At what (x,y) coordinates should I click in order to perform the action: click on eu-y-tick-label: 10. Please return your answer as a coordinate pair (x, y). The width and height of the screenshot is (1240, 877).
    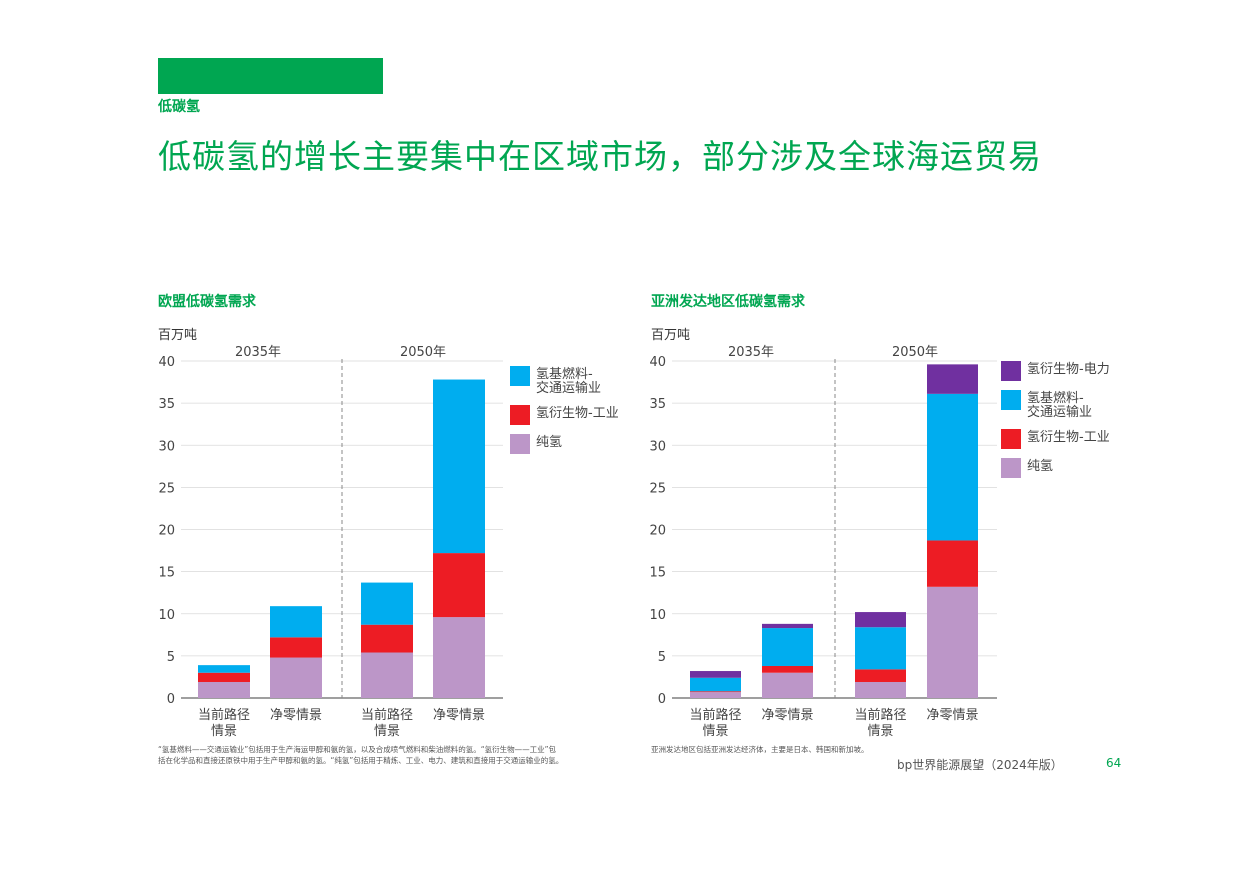
    Looking at the image, I should click on (166, 615).